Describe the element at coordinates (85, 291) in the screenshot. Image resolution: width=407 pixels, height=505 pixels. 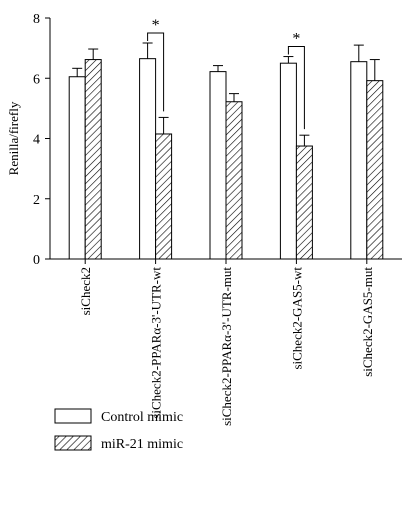
I see `x-tick-label: siCheck2` at that location.